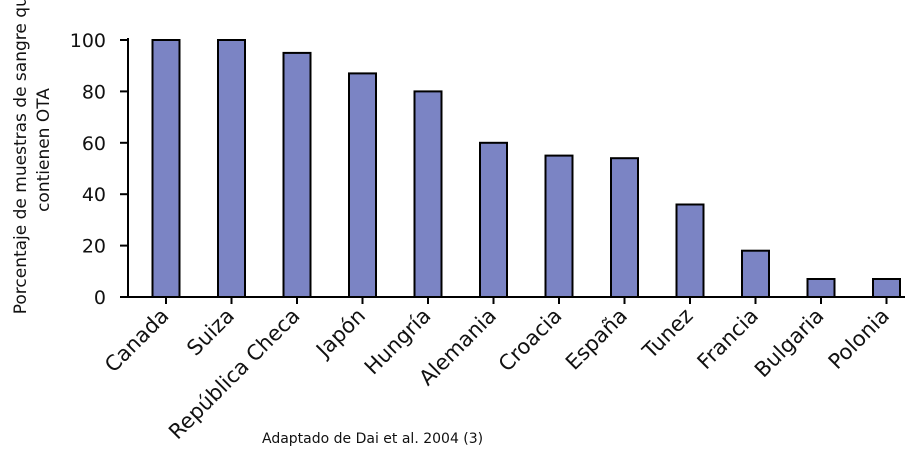 The height and width of the screenshot is (466, 912). What do you see at coordinates (94, 92) in the screenshot?
I see `y-tick-label: 80` at bounding box center [94, 92].